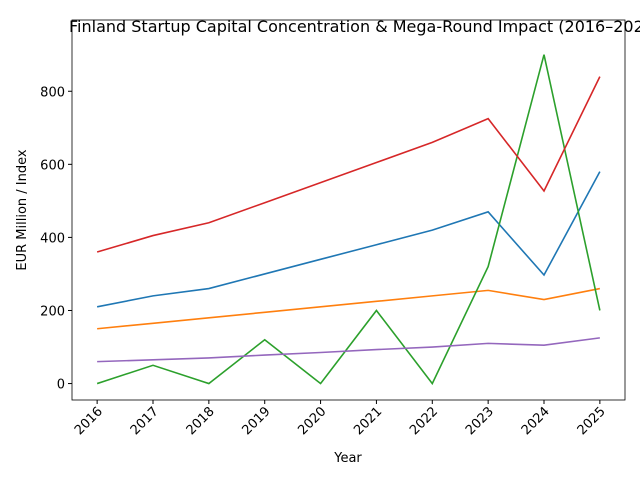  I want to click on y-tick-label: 0, so click(61, 385).